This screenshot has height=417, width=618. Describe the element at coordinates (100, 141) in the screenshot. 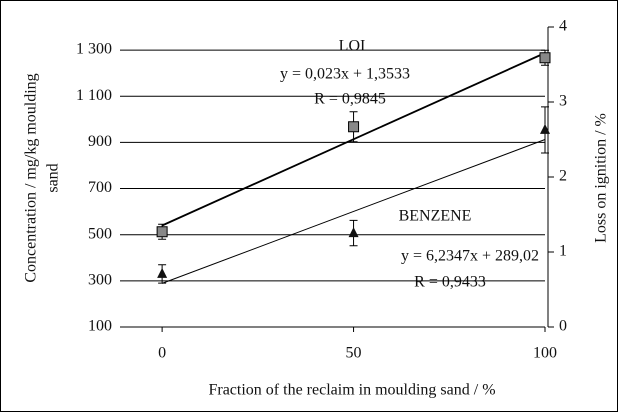

I see `y-tick-label: 900` at that location.